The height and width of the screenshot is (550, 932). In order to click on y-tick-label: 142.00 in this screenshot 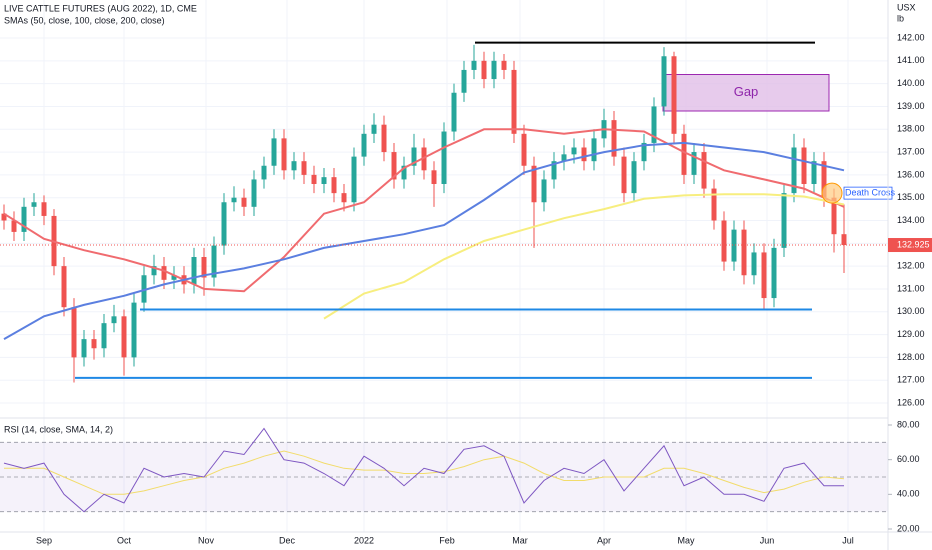, I will do `click(911, 37)`.